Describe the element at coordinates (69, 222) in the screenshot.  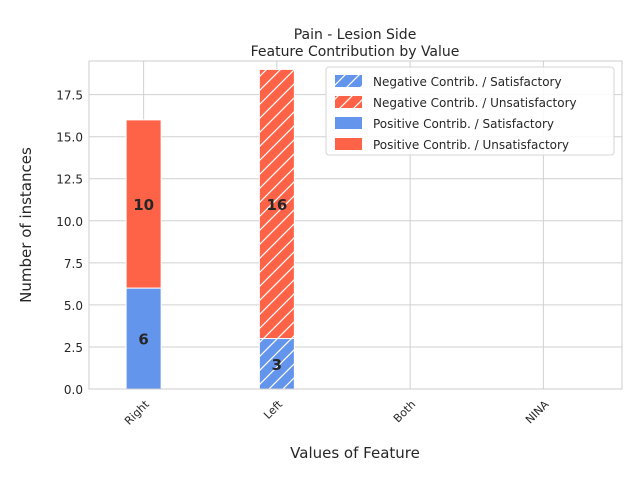
I see `y-tick-label: 10.0` at that location.